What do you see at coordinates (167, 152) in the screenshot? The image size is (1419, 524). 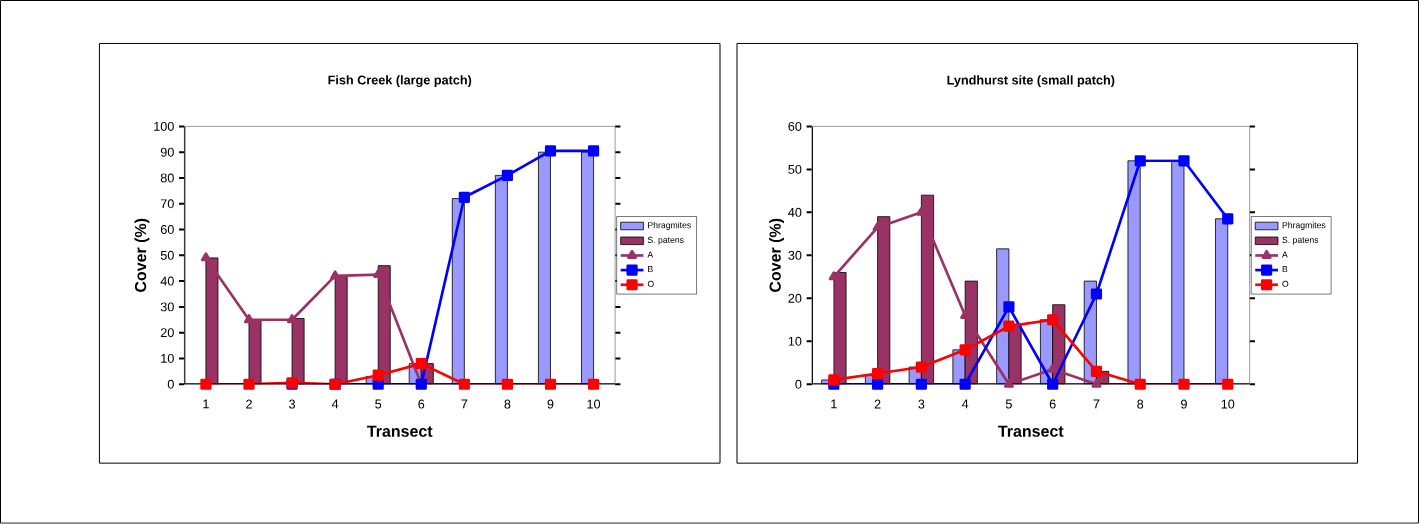 I see `y-tick-label: 90` at bounding box center [167, 152].